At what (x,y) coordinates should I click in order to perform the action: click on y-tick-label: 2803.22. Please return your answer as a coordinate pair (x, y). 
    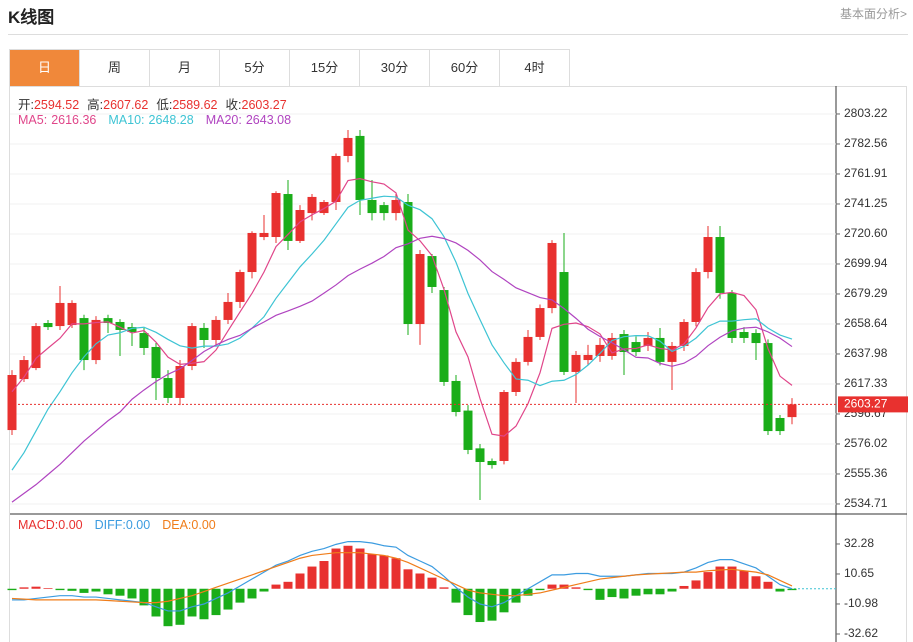
    Looking at the image, I should click on (866, 113).